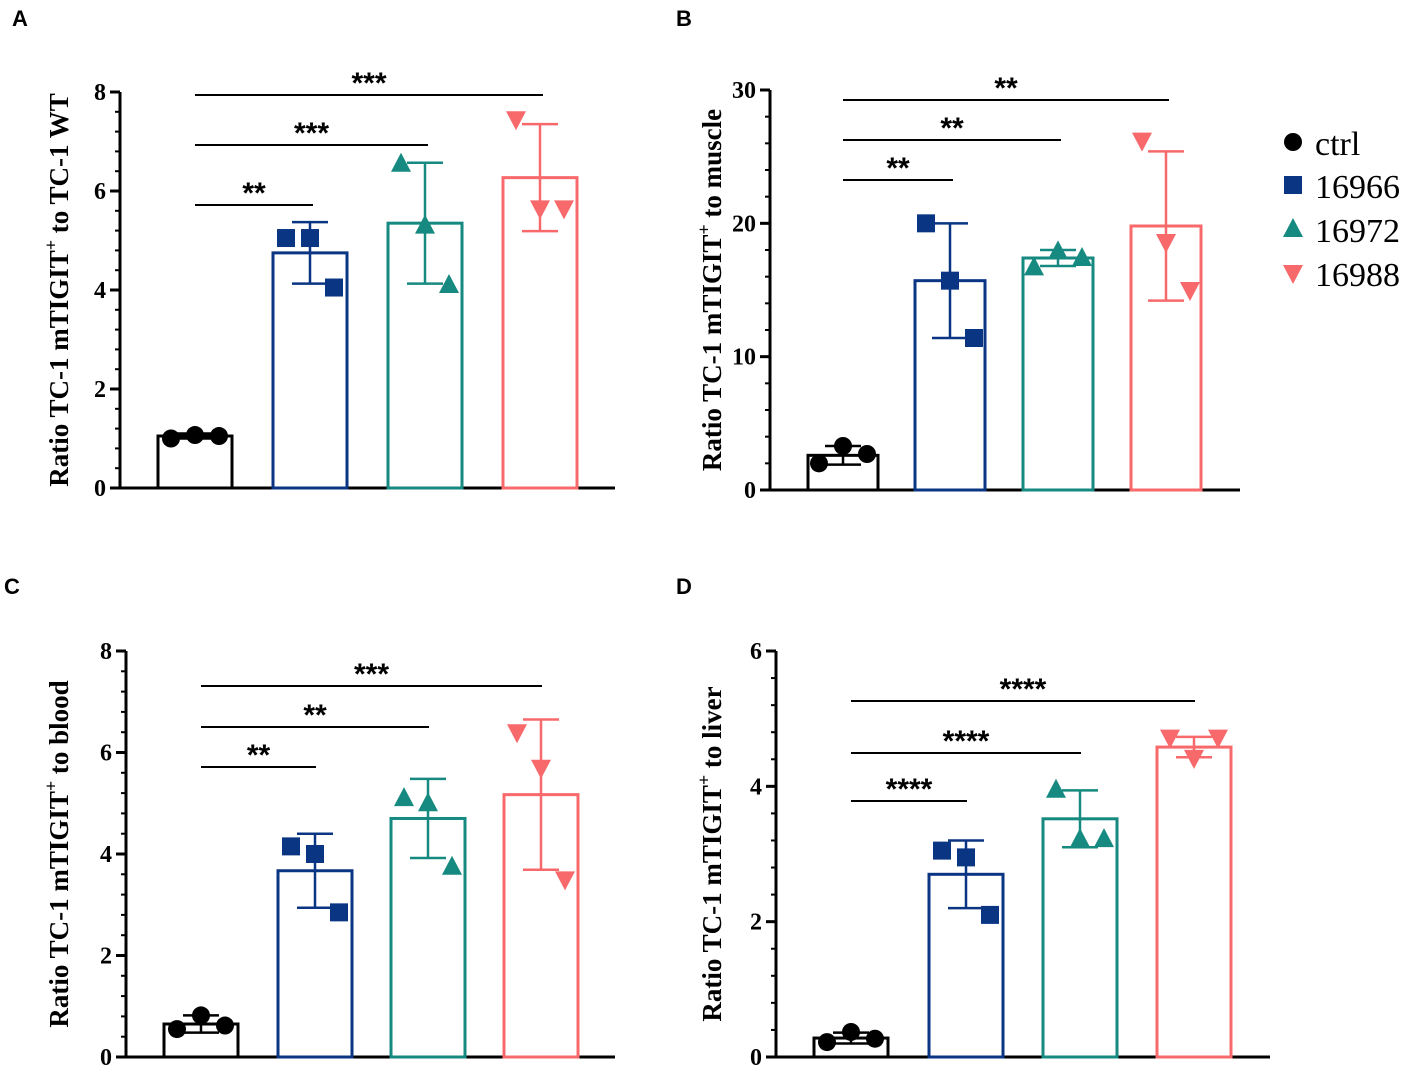 The height and width of the screenshot is (1070, 1412). What do you see at coordinates (712, 730) in the screenshot?
I see `y-axis-label-suffix: to liver` at bounding box center [712, 730].